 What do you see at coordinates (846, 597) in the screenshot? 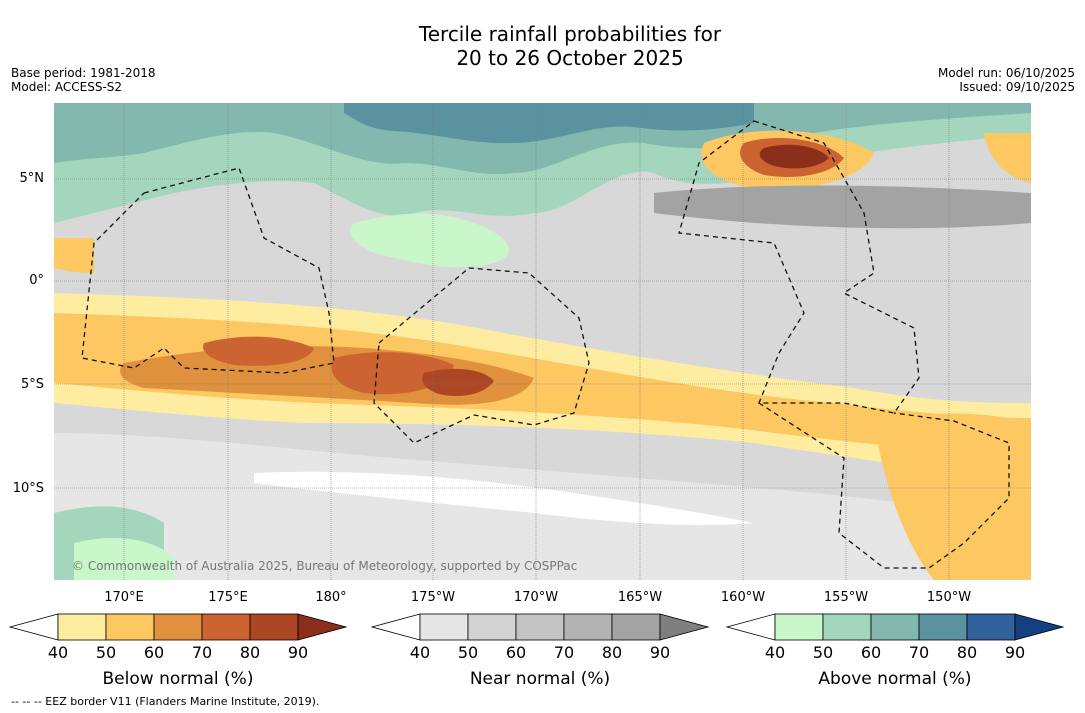
I see `lon-label-155w: 155°W` at bounding box center [846, 597].